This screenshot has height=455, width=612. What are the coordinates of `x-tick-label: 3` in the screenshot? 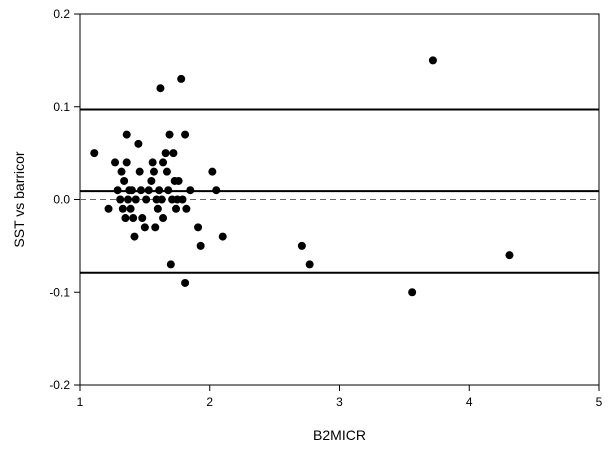 It's located at (339, 402).